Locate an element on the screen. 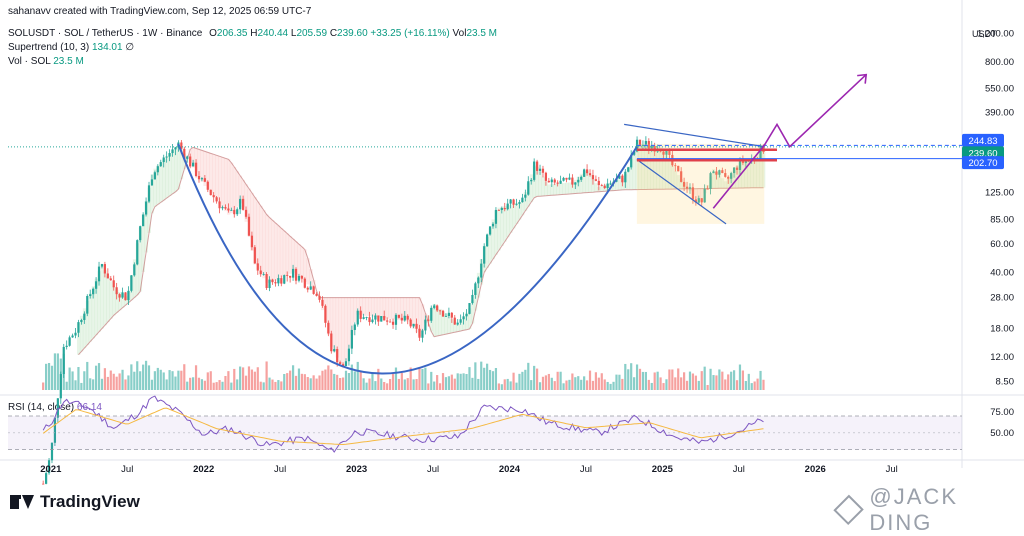  range-box is located at coordinates (700, 184).